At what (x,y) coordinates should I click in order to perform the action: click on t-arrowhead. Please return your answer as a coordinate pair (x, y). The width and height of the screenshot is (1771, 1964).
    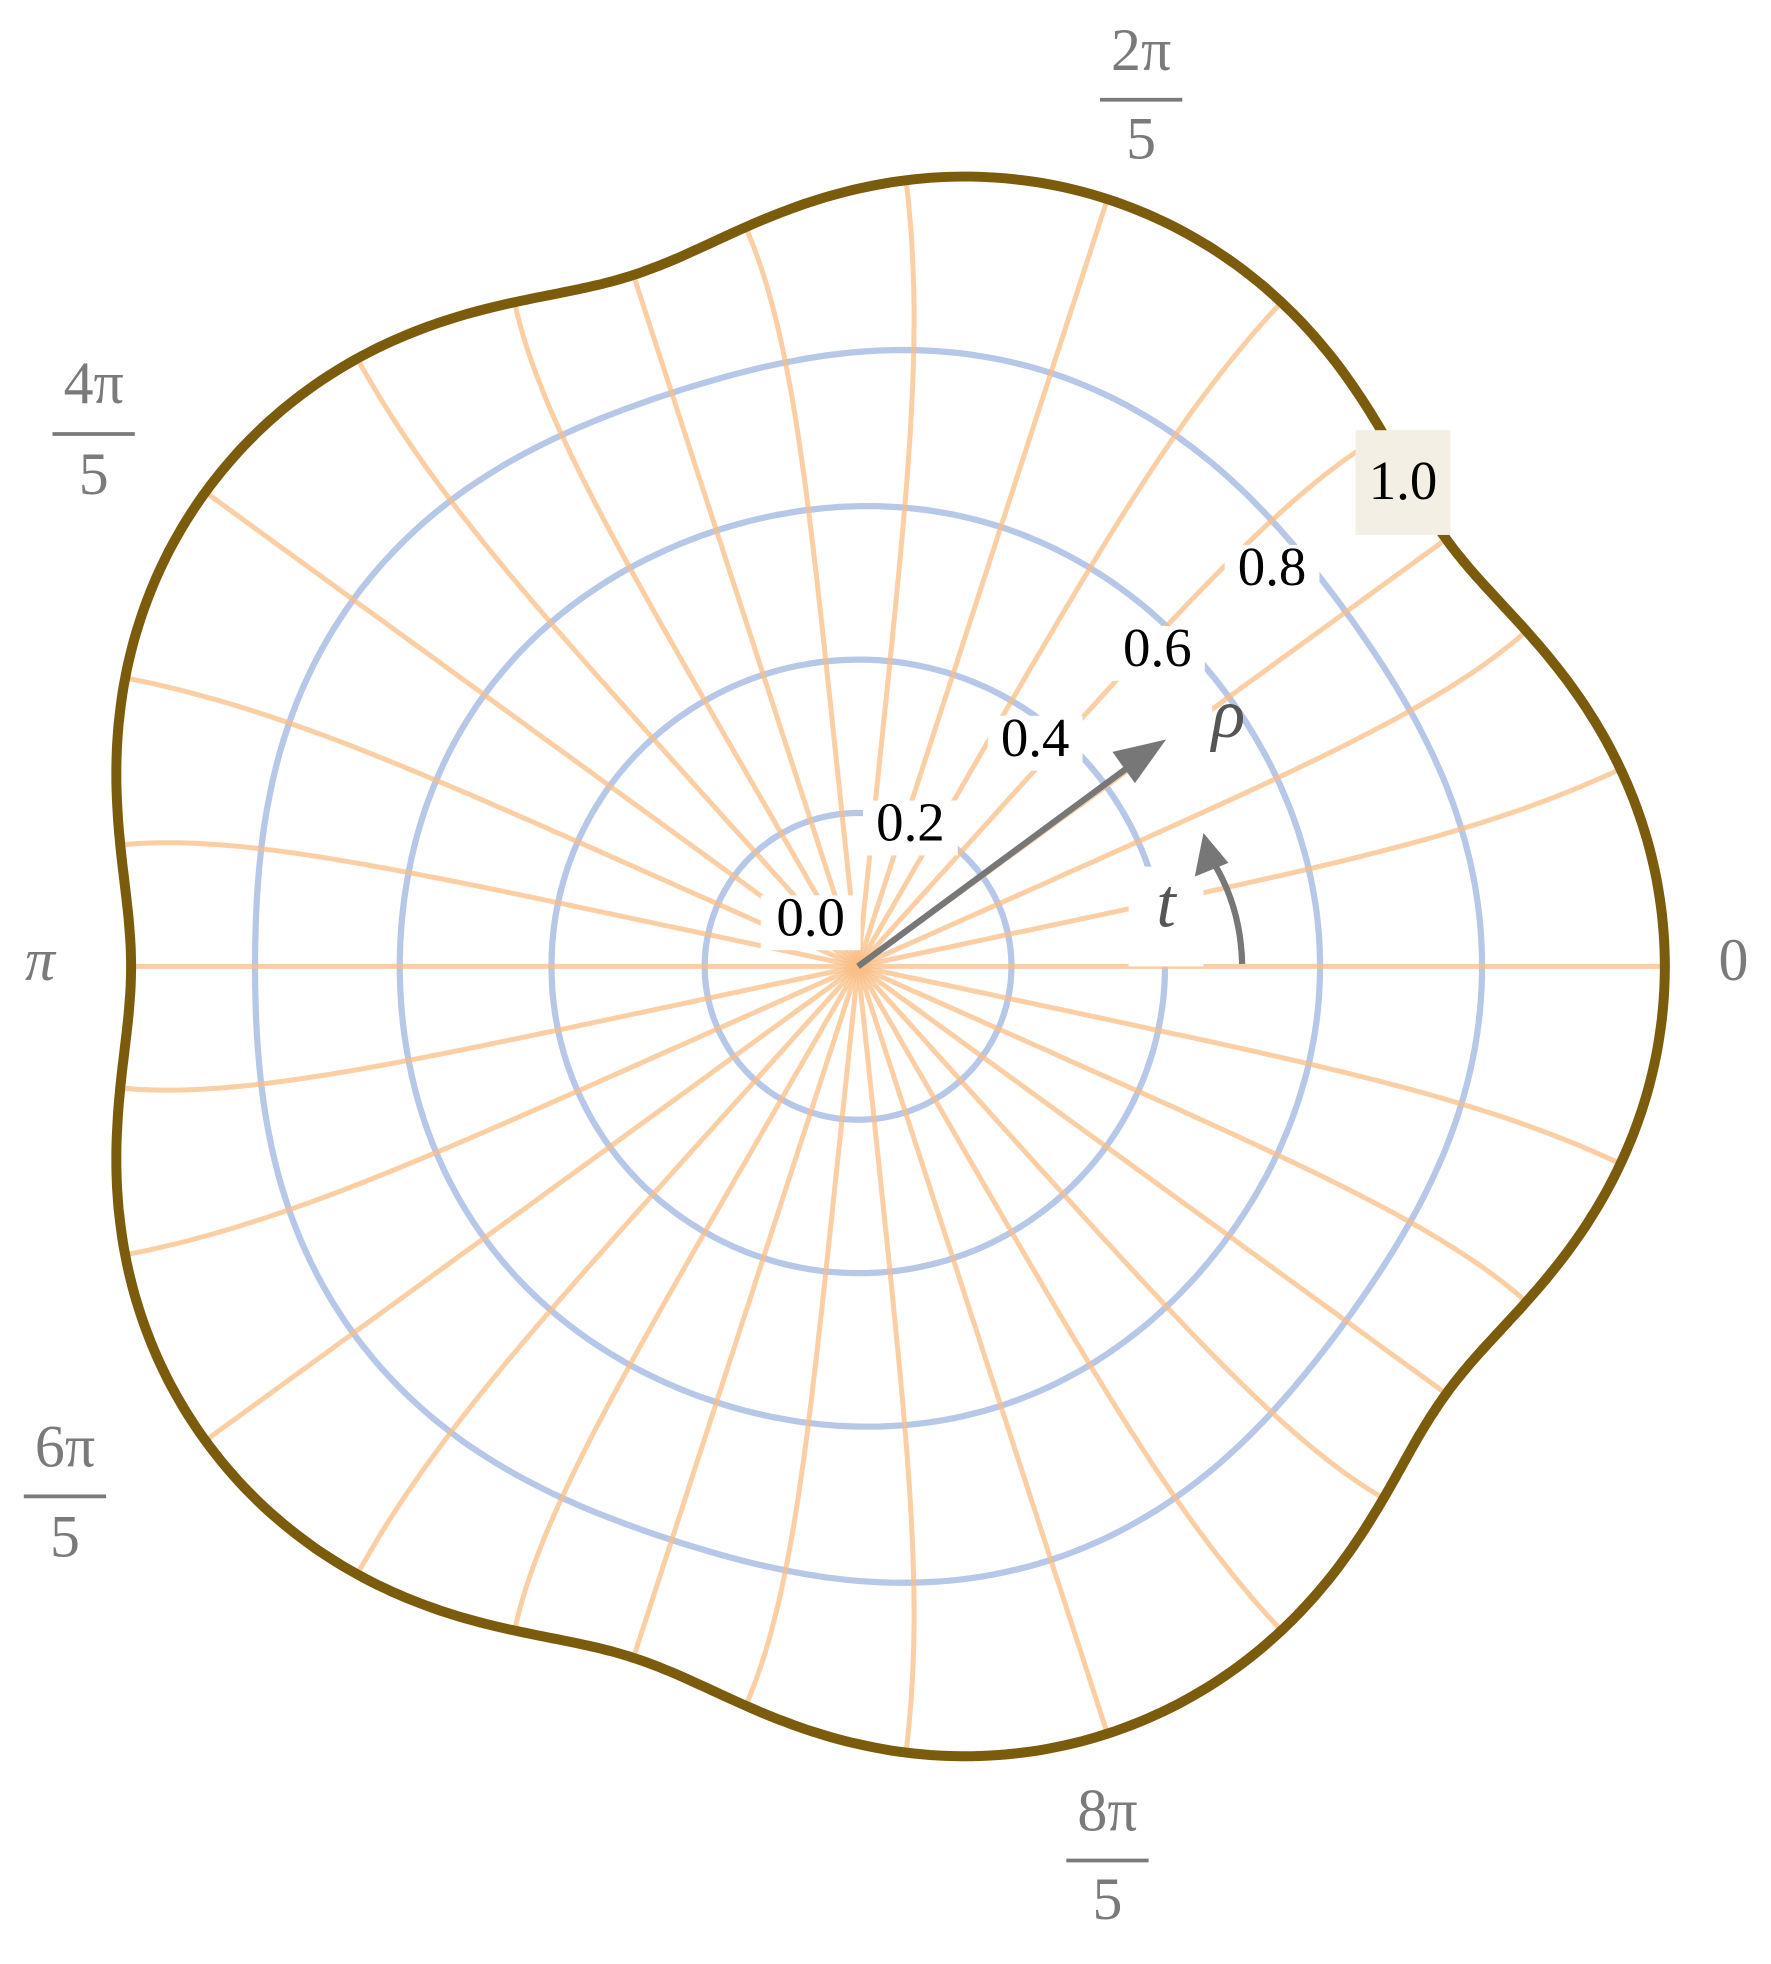
    Looking at the image, I should click on (1211, 854).